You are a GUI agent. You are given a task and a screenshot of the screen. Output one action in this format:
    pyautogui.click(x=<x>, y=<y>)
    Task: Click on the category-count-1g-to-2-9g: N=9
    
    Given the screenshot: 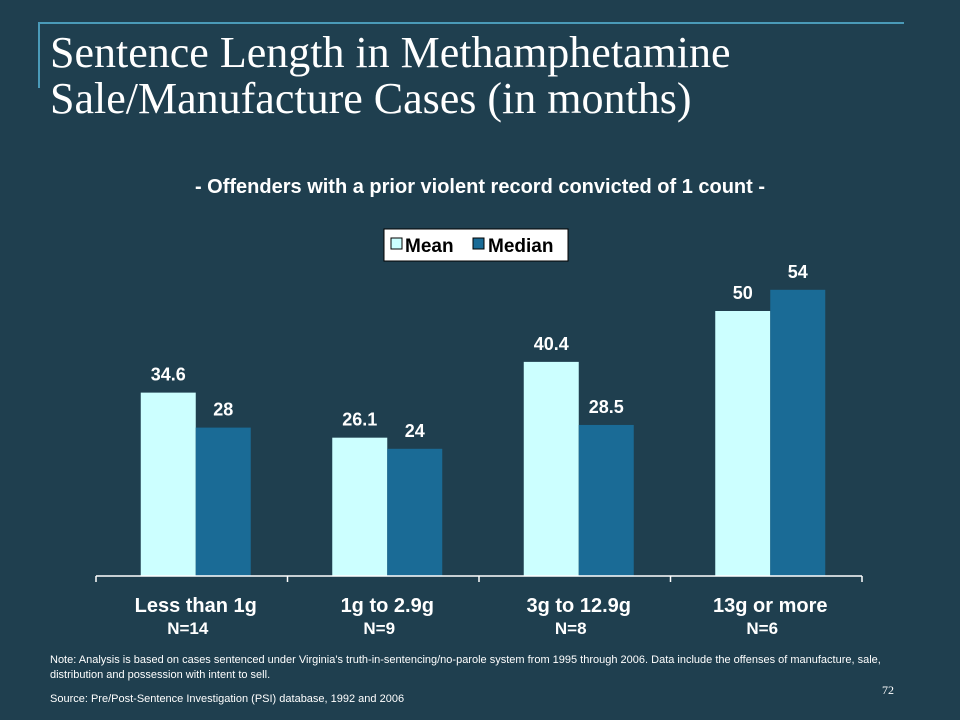 What is the action you would take?
    pyautogui.click(x=379, y=628)
    